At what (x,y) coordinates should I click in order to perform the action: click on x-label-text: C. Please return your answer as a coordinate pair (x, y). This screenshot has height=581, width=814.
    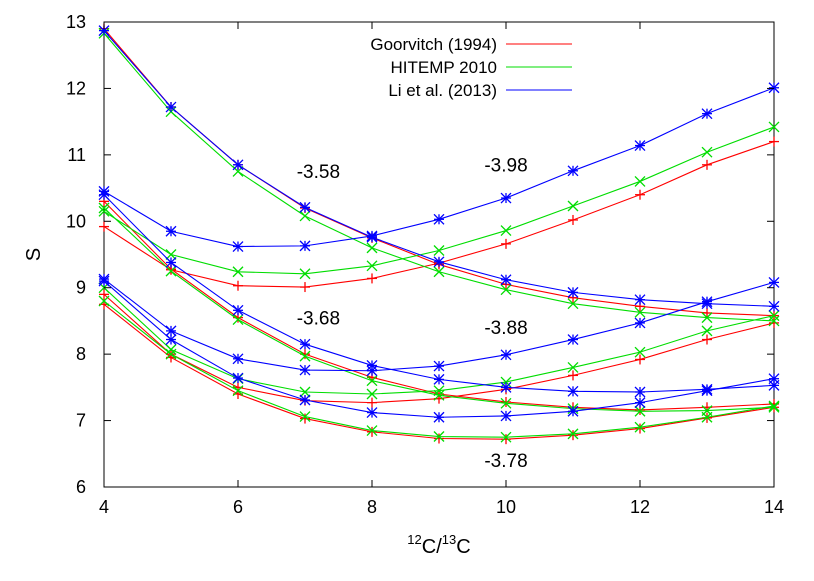
    Looking at the image, I should click on (463, 547).